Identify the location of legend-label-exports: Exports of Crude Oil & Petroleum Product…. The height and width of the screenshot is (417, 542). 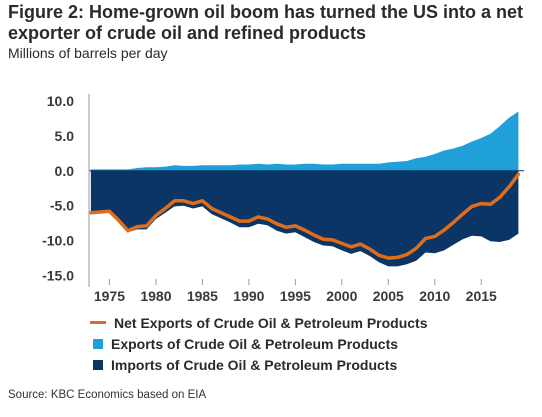
(255, 343).